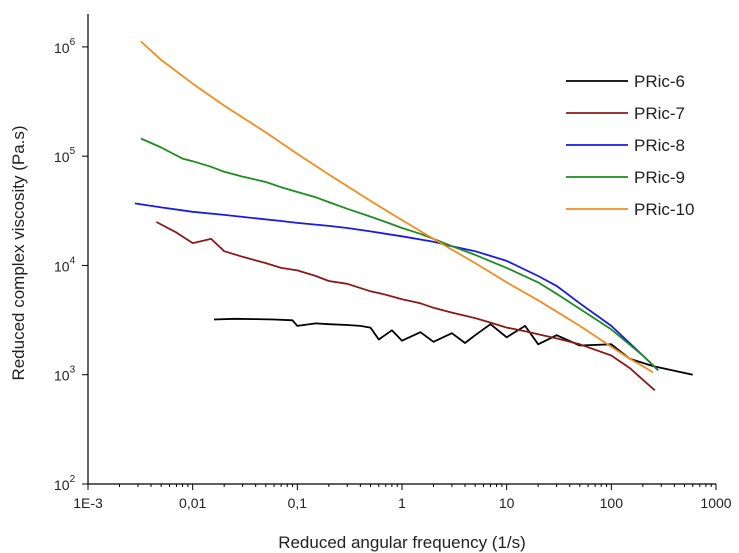 The height and width of the screenshot is (553, 739). I want to click on x-tick-label: 1E-3, so click(88, 503).